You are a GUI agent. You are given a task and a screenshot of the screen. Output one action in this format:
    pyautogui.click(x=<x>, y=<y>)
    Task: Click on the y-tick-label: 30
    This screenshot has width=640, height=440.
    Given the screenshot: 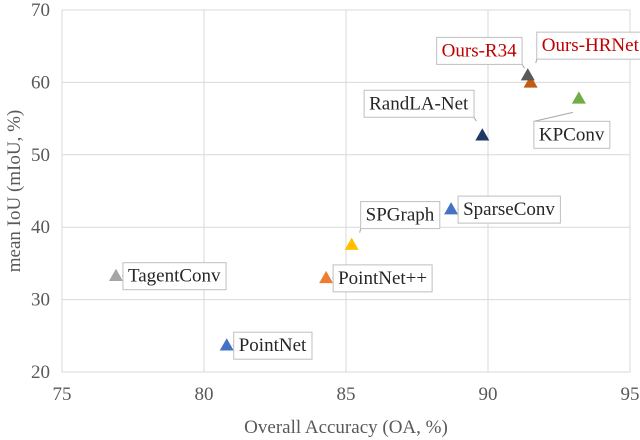 What is the action you would take?
    pyautogui.click(x=40, y=300)
    